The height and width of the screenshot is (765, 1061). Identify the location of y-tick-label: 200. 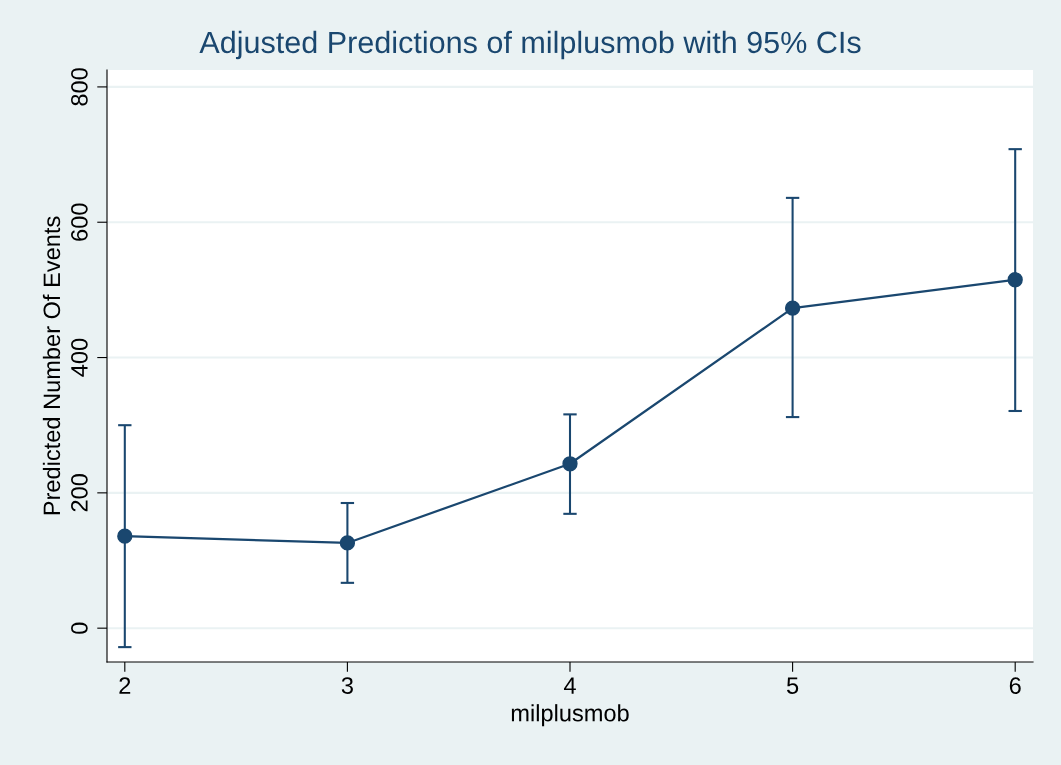
(79, 493).